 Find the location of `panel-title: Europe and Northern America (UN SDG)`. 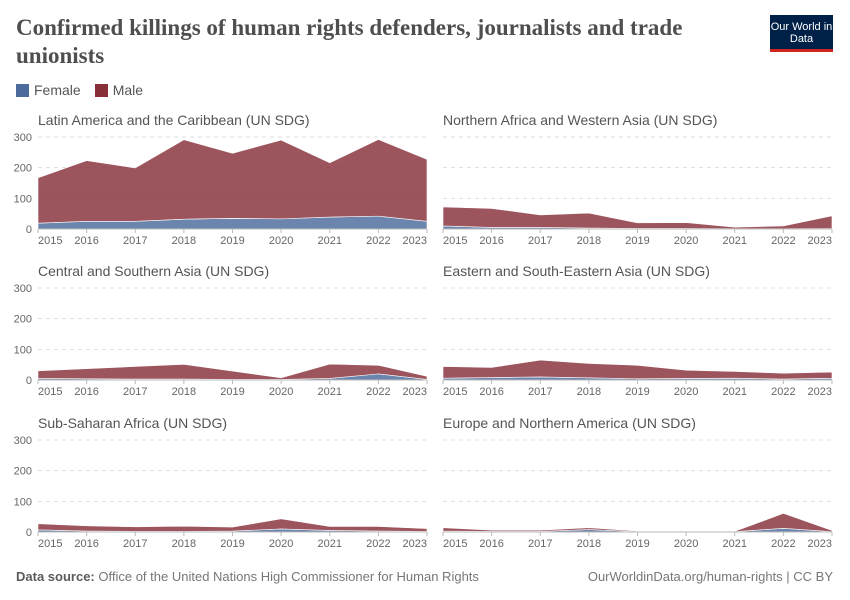

panel-title: Europe and Northern America (UN SDG) is located at coordinates (569, 423).